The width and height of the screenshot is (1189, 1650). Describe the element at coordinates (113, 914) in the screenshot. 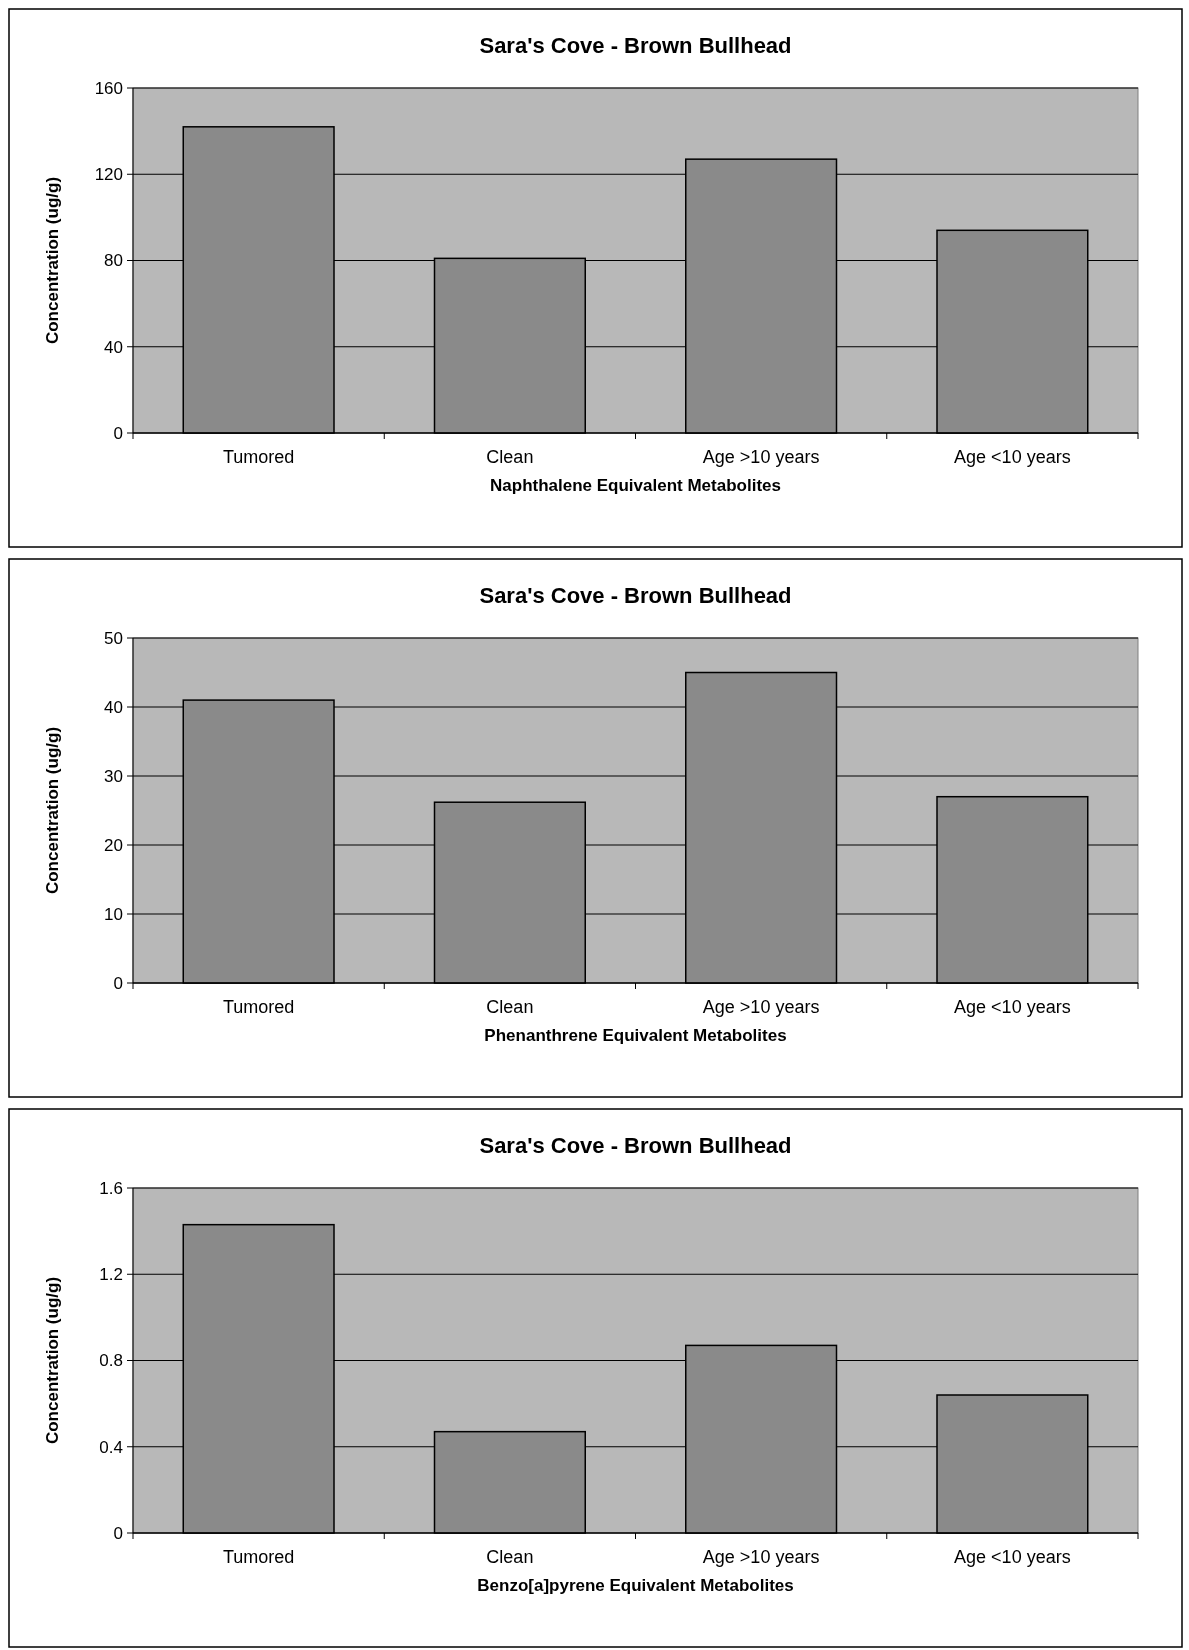

I see `y-tick-label: 10` at that location.